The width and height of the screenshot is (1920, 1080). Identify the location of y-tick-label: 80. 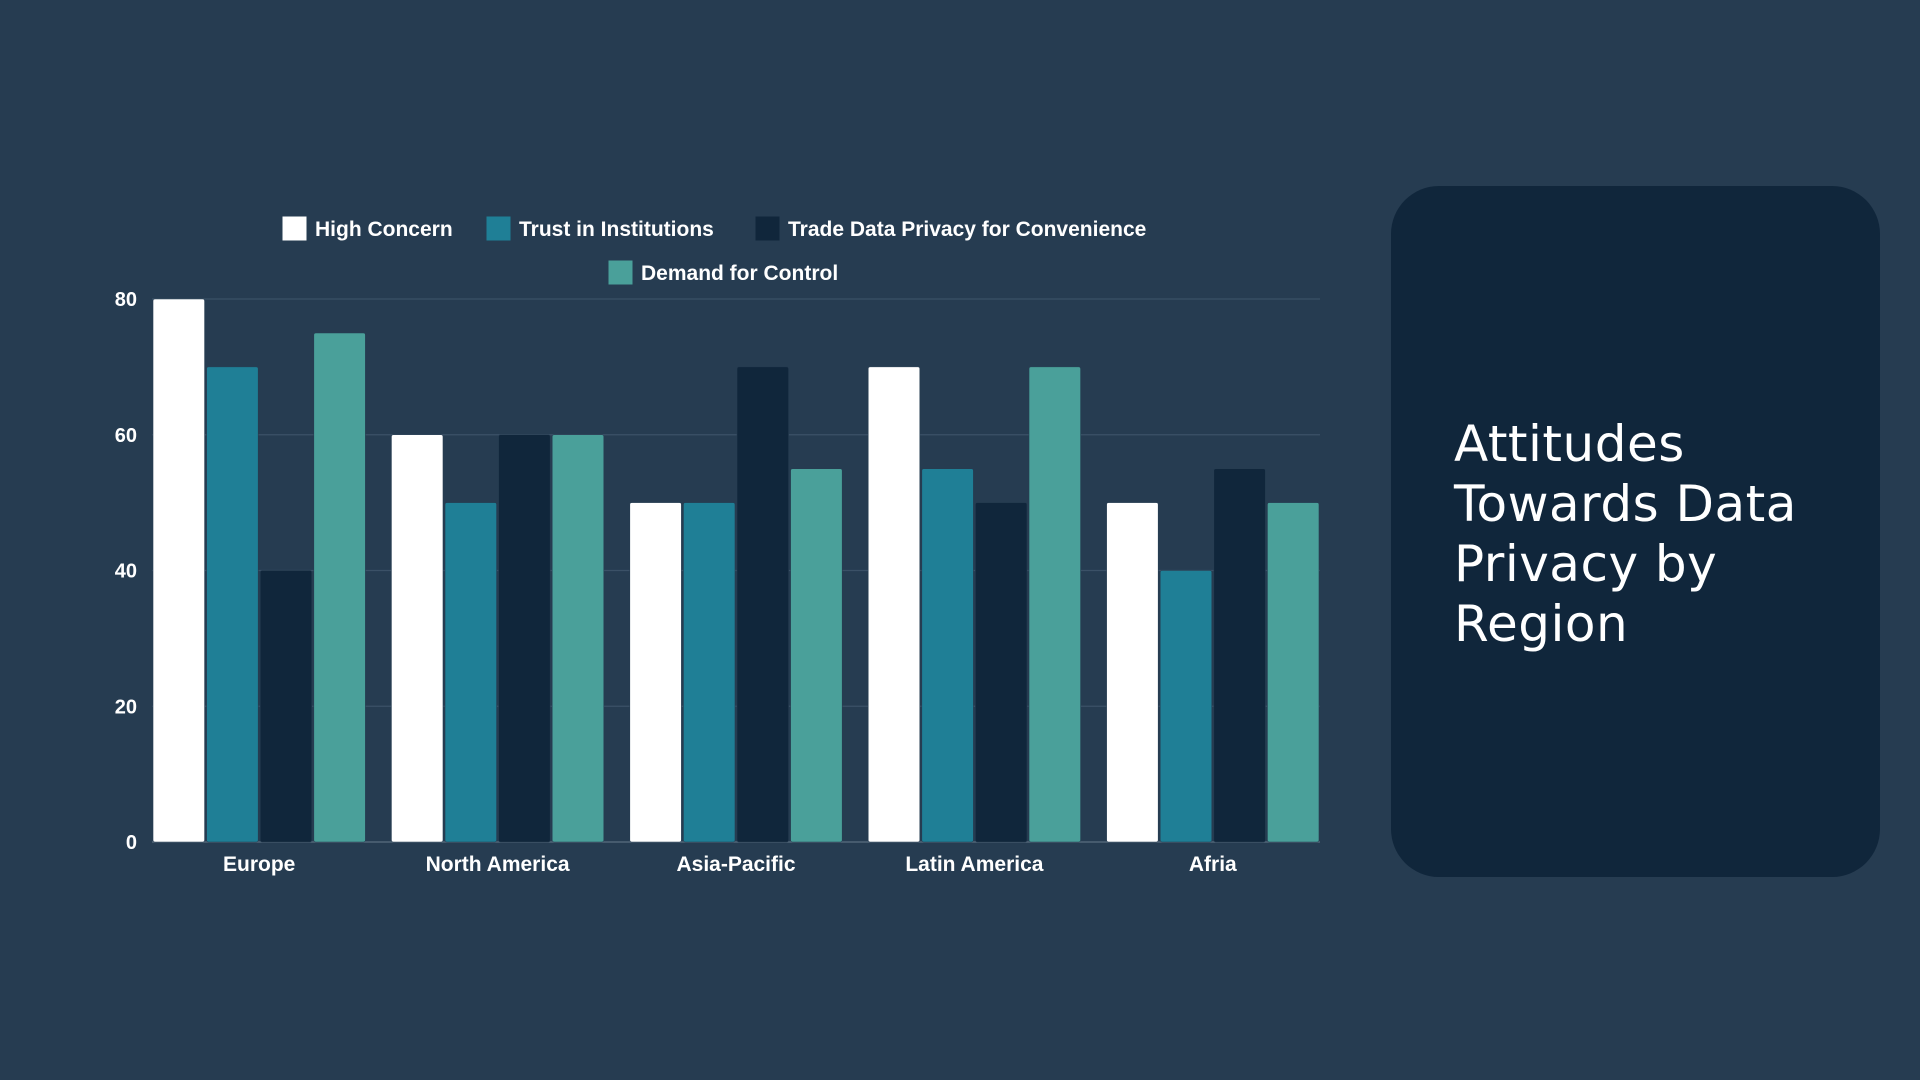
(126, 300).